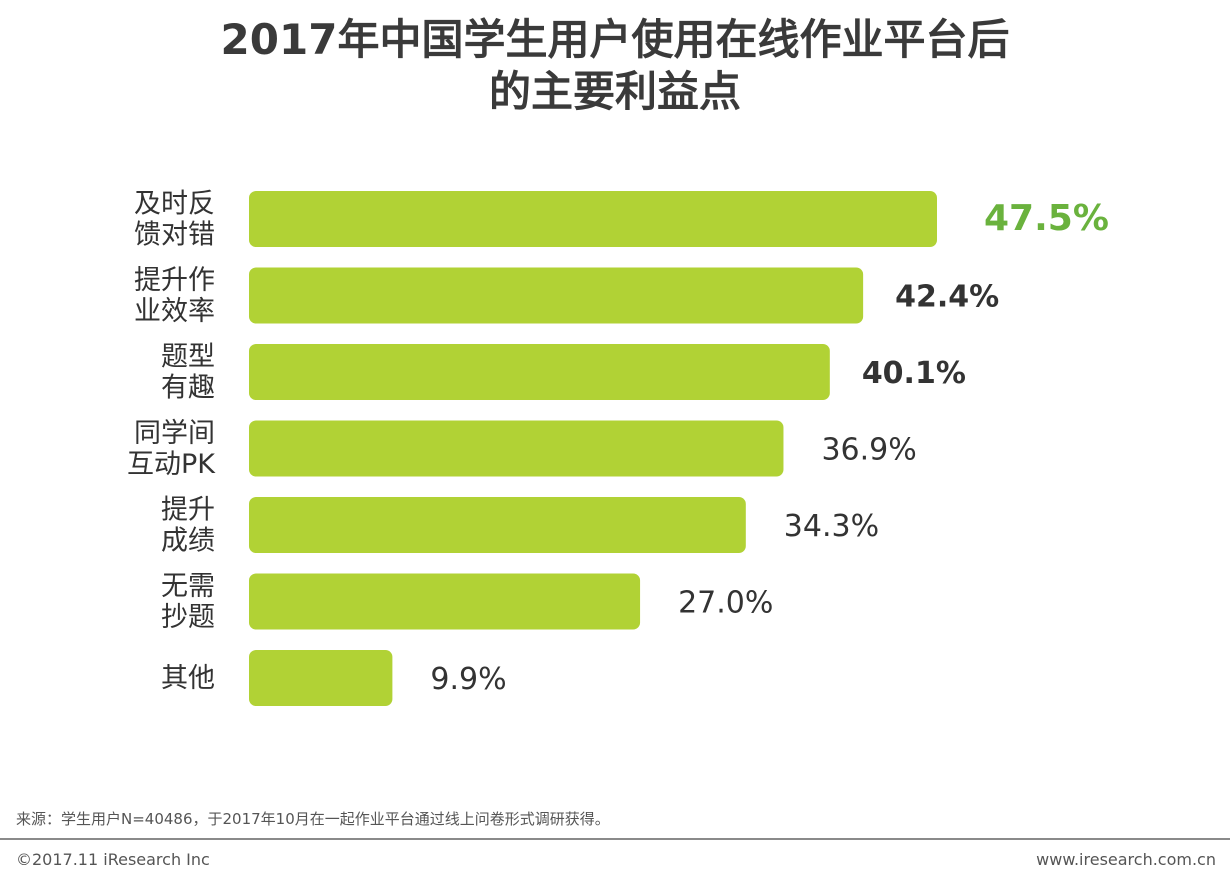 The image size is (1230, 876). I want to click on chart-title-line-2: 的主要利益点, so click(614, 91).